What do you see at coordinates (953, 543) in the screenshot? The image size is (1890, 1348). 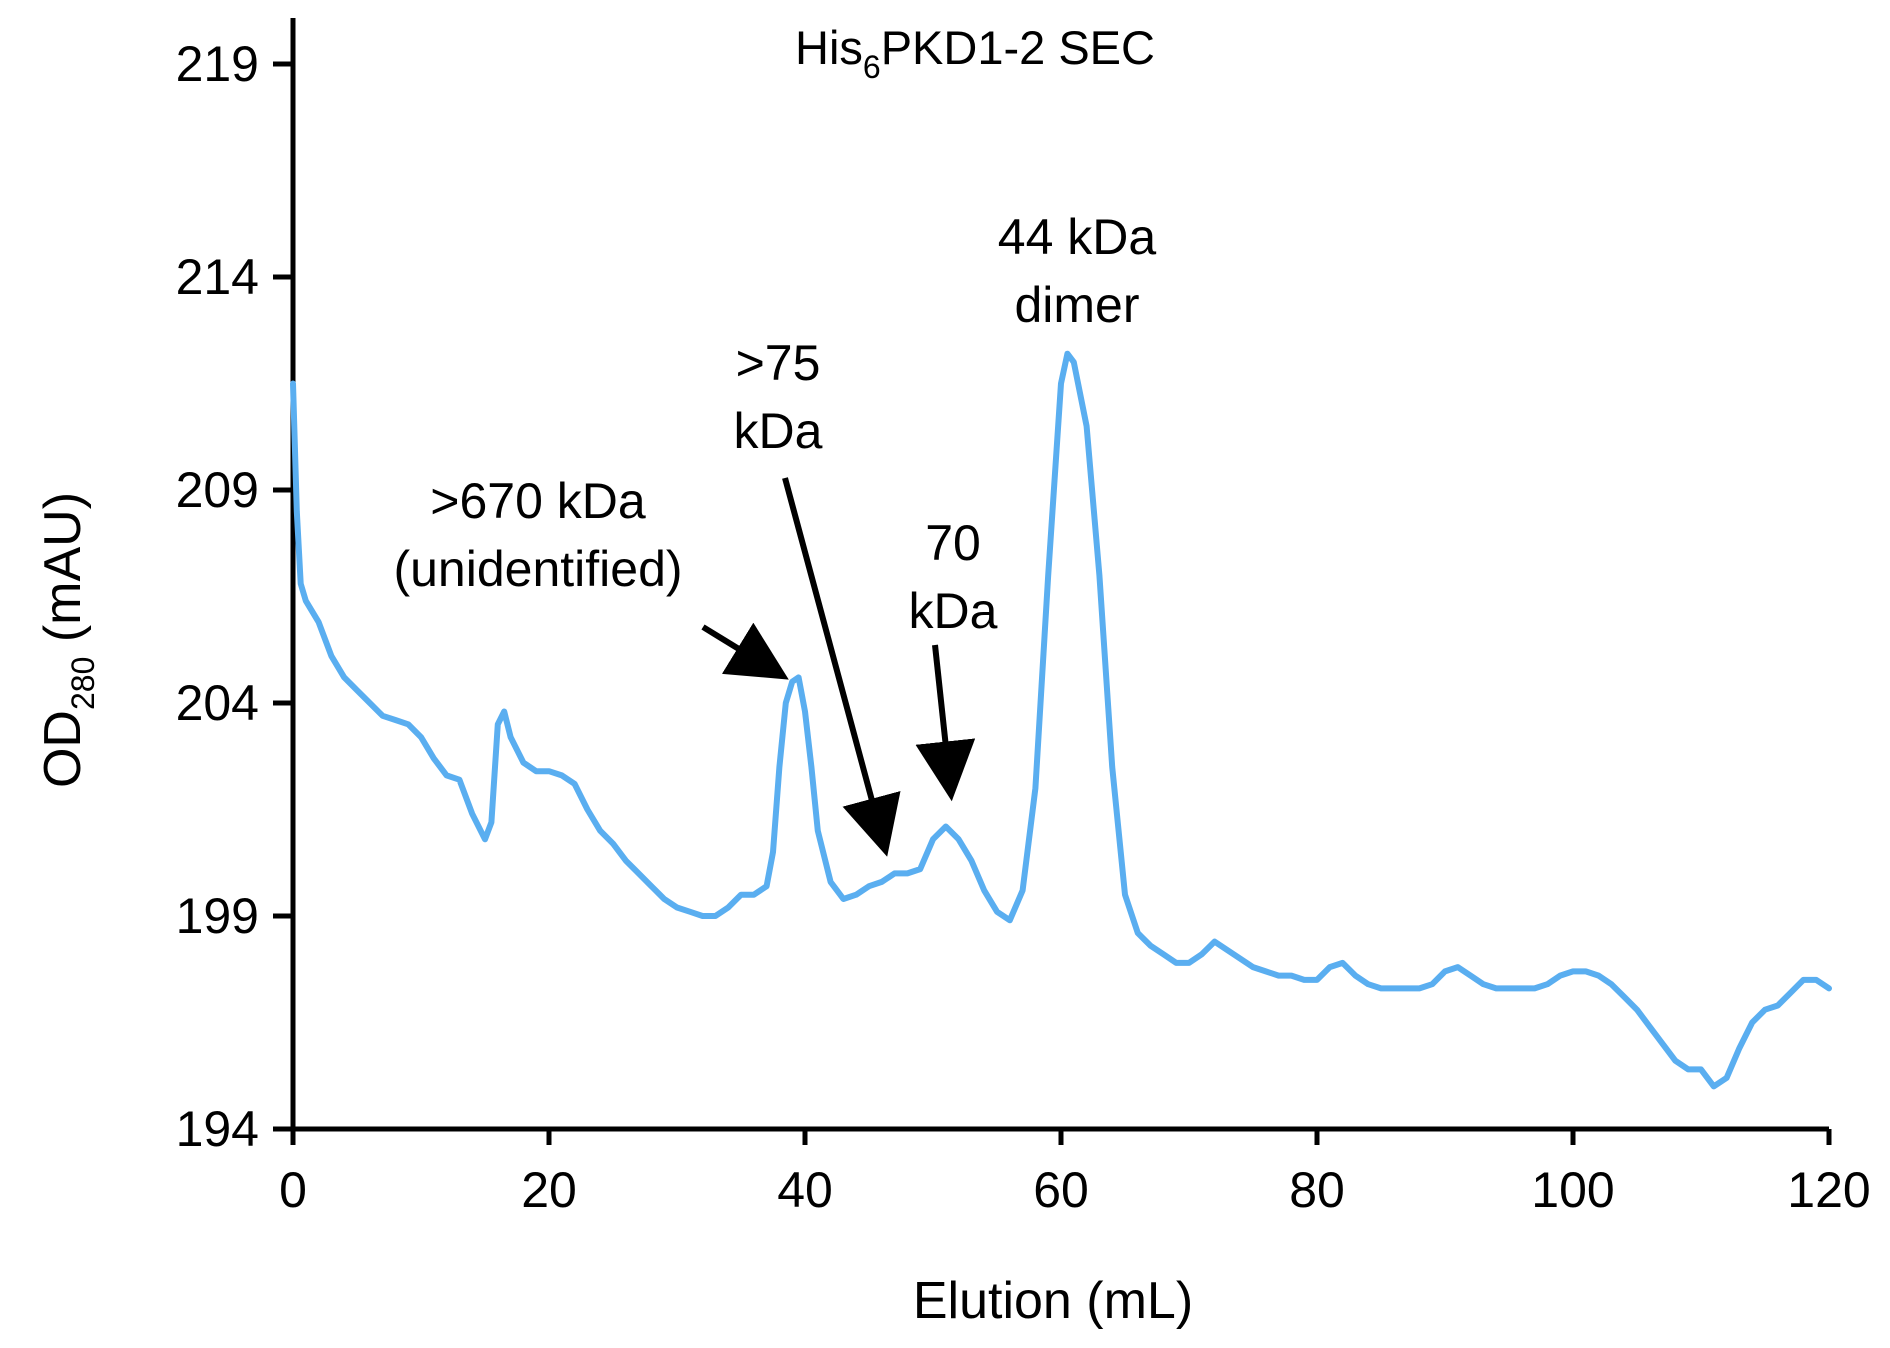 I see `annotation-70kda-line1: 70` at bounding box center [953, 543].